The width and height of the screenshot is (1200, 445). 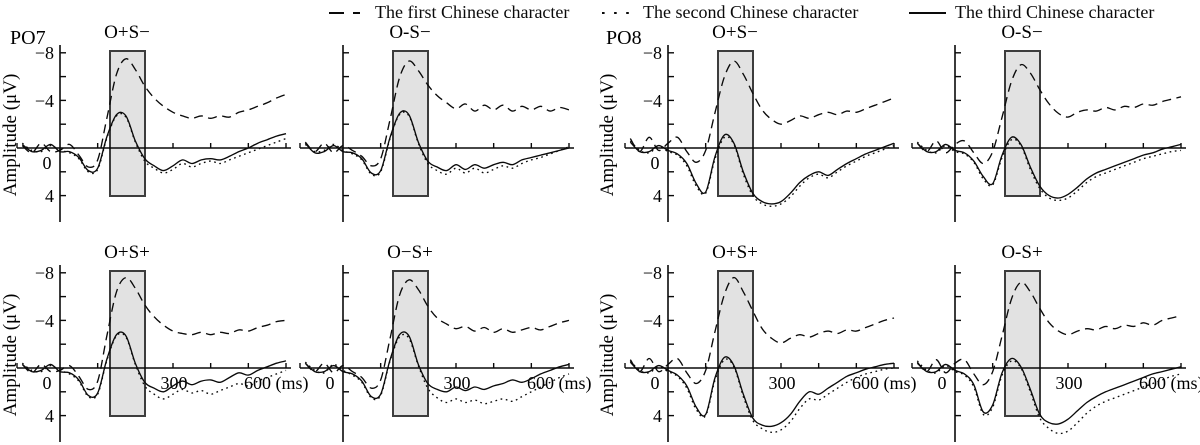 I want to click on subplot-po7-o-minuss-plus: 0 300 600 (ms) O−S+, so click(x=445, y=342).